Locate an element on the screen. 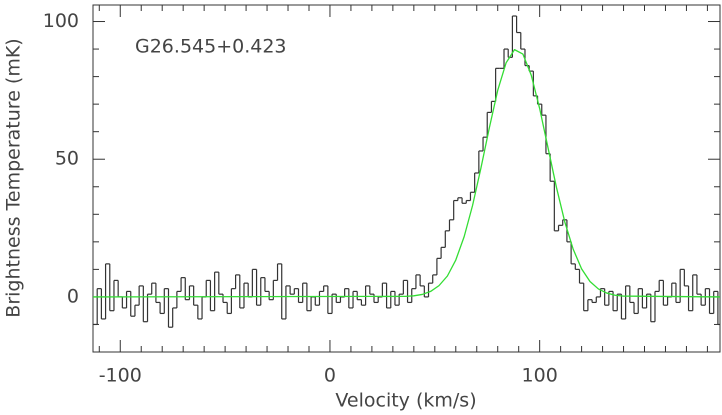 The height and width of the screenshot is (415, 722). y-axis-label: Brightness Temperature (mK) is located at coordinates (14, 177).